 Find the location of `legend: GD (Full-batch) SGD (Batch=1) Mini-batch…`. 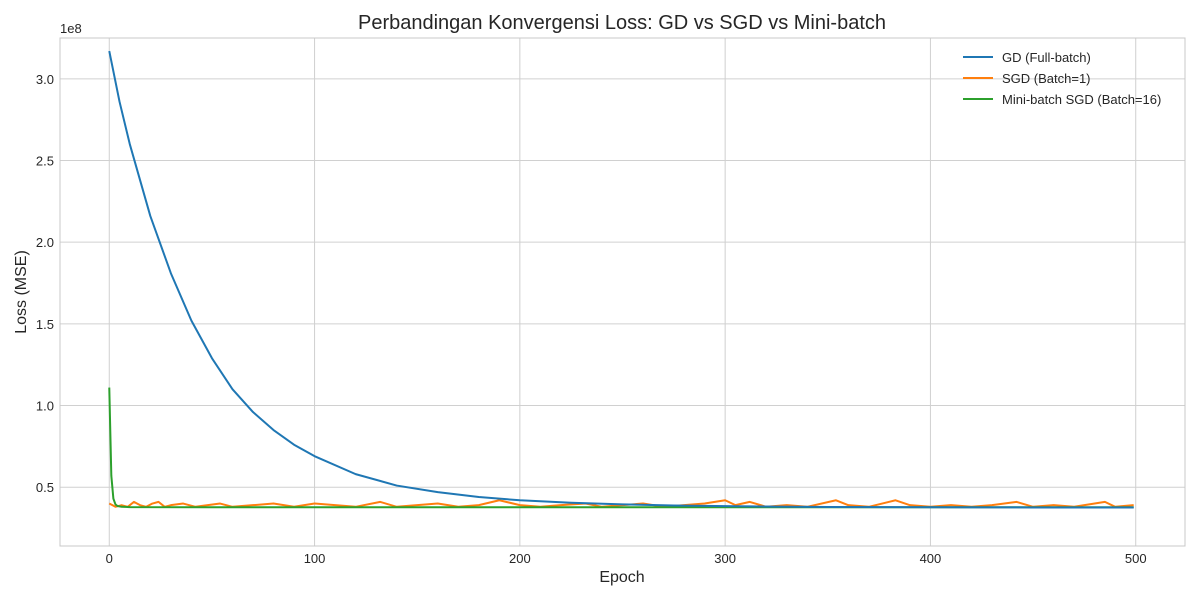

legend: GD (Full-batch) SGD (Batch=1) Mini-batch… is located at coordinates (1062, 78).